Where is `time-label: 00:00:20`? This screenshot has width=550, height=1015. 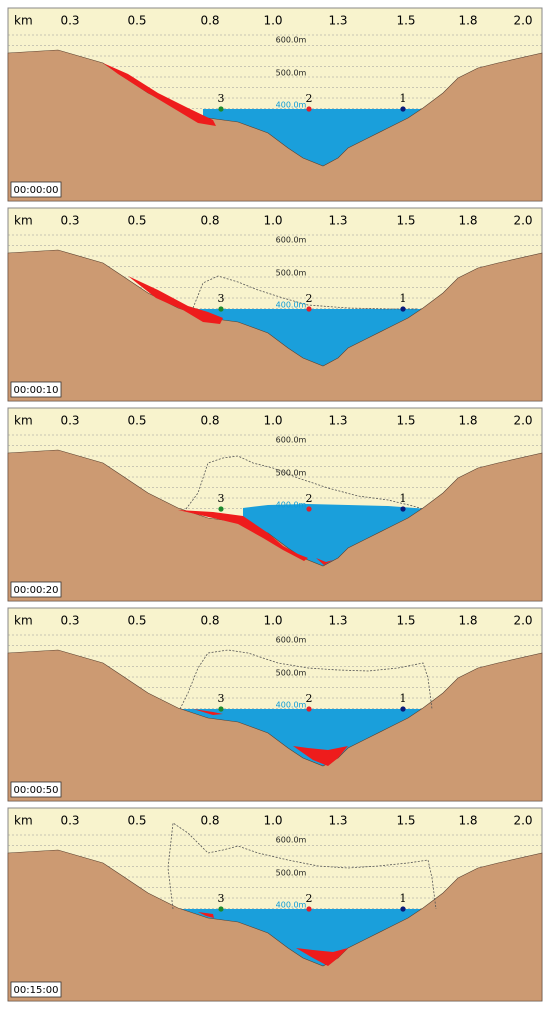
time-label: 00:00:20 is located at coordinates (36, 590).